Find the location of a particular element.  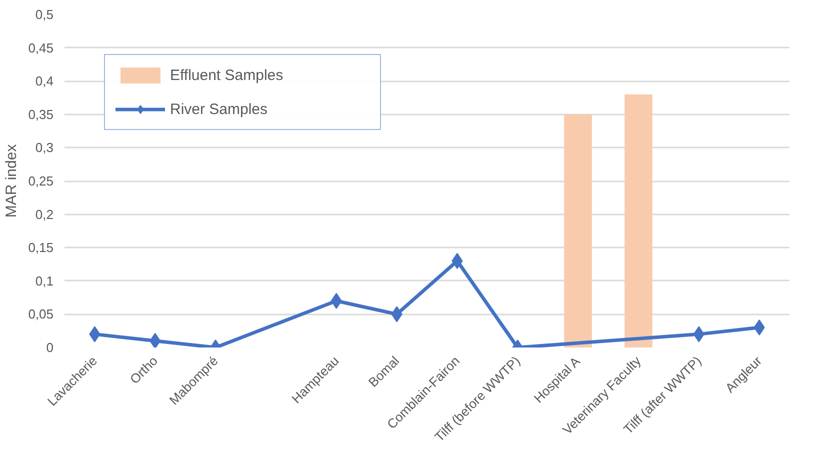

y-tick-label: 0,4 is located at coordinates (44, 81).